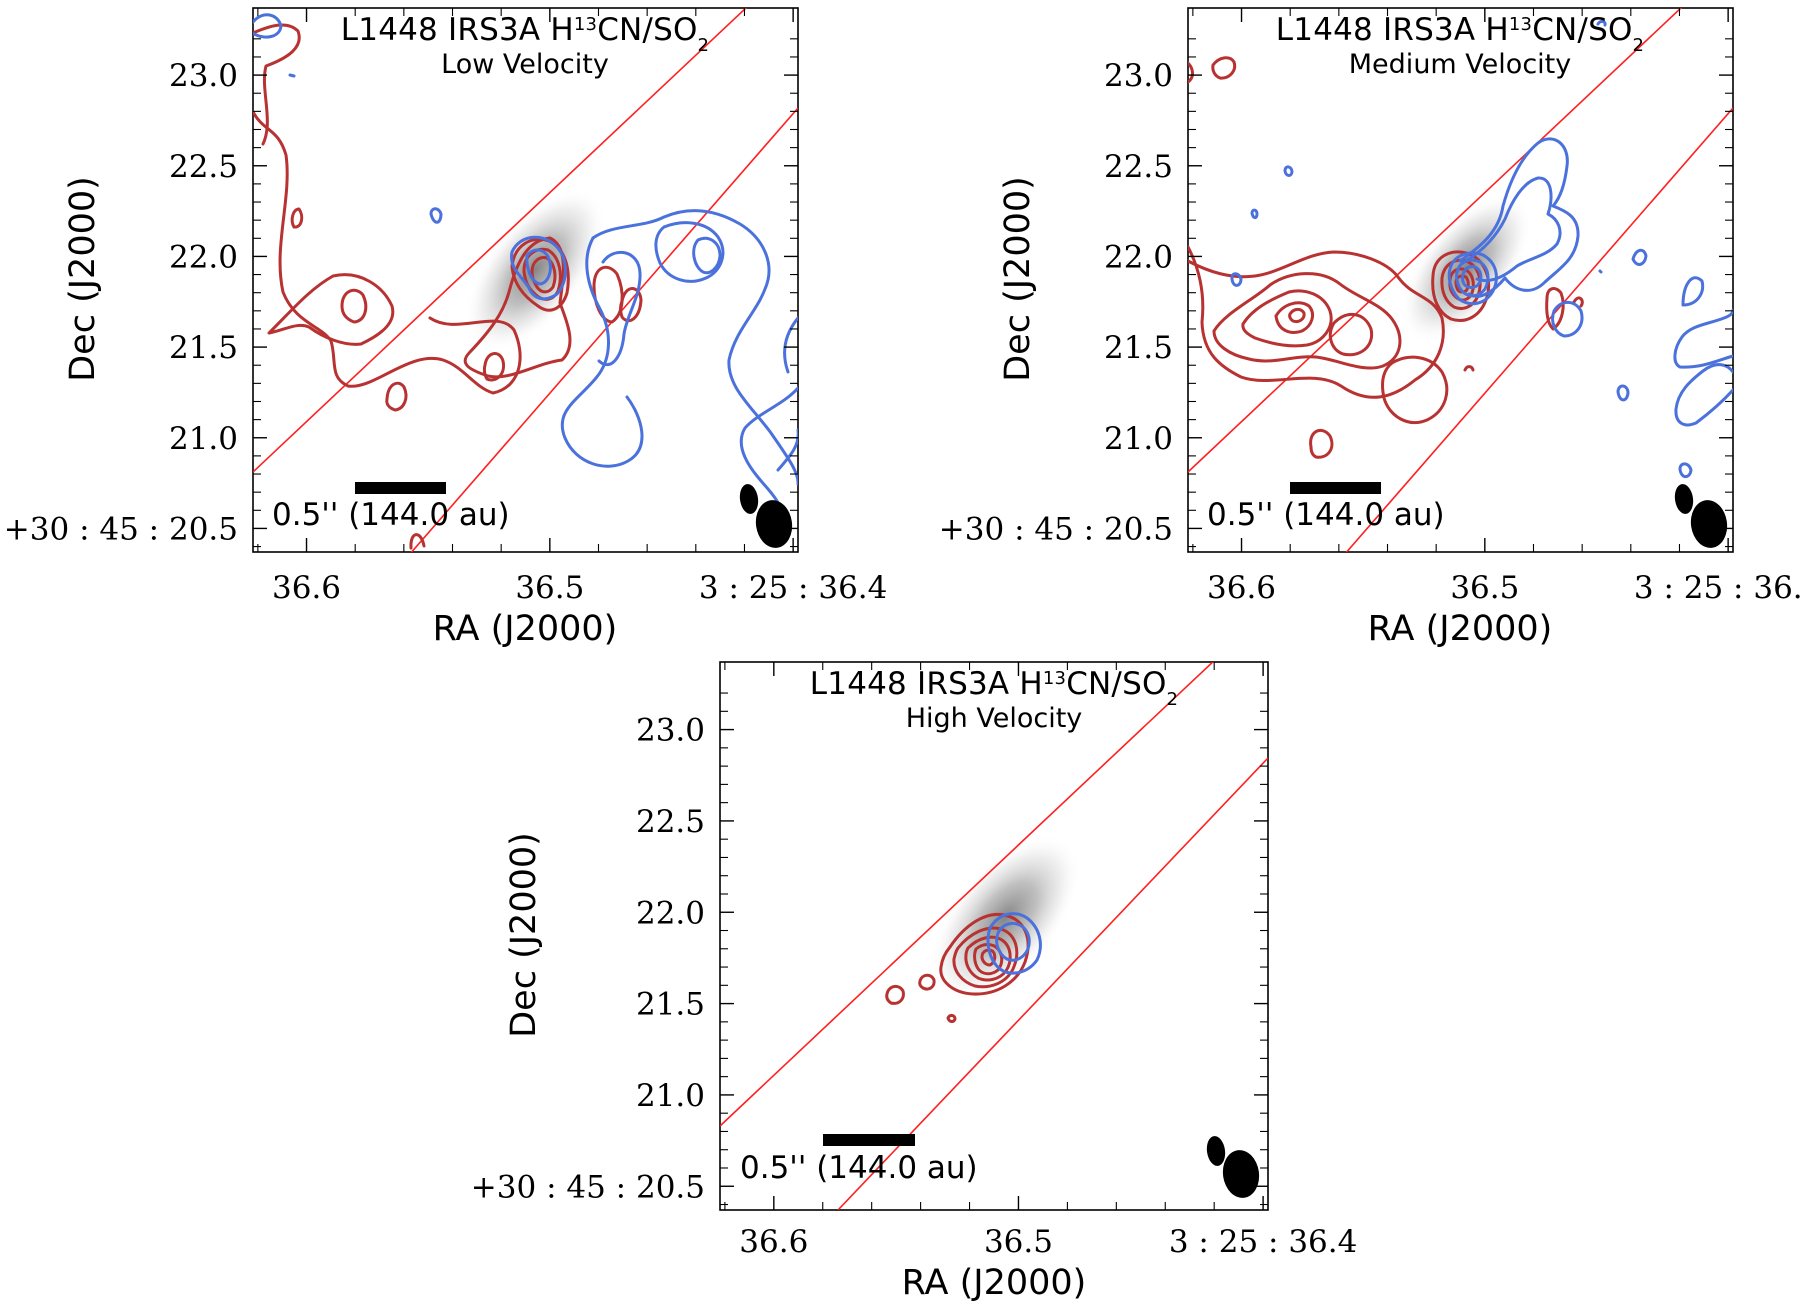  What do you see at coordinates (1600, 271) in the screenshot?
I see `medium-blue-contour-tiny` at bounding box center [1600, 271].